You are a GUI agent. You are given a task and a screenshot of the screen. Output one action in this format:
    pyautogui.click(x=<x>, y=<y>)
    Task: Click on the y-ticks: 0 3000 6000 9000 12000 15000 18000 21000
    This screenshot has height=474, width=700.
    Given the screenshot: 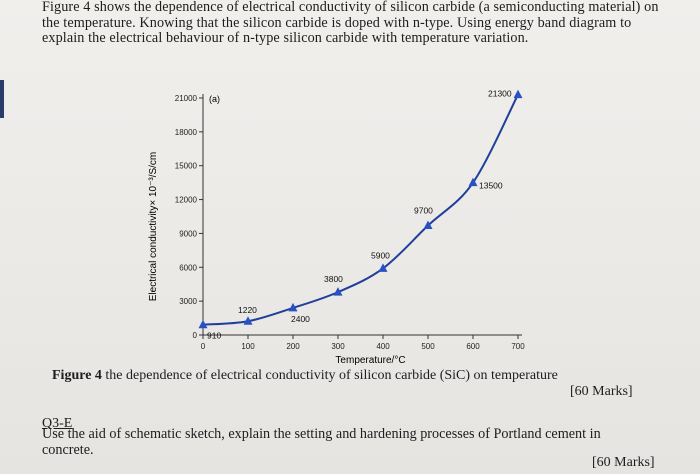 What is the action you would take?
    pyautogui.click(x=189, y=217)
    